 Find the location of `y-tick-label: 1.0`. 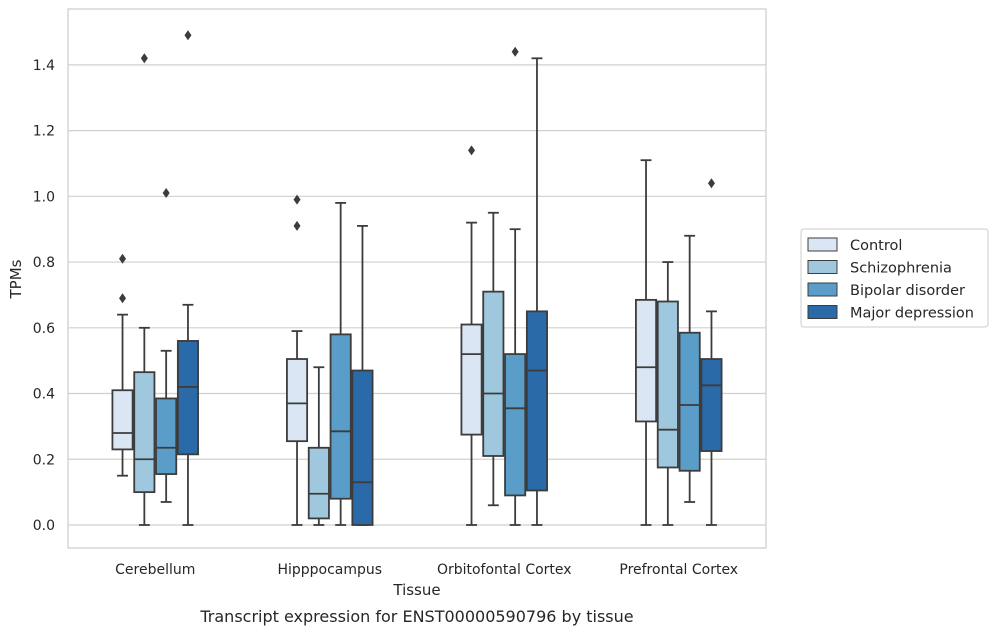

y-tick-label: 1.0 is located at coordinates (44, 197).